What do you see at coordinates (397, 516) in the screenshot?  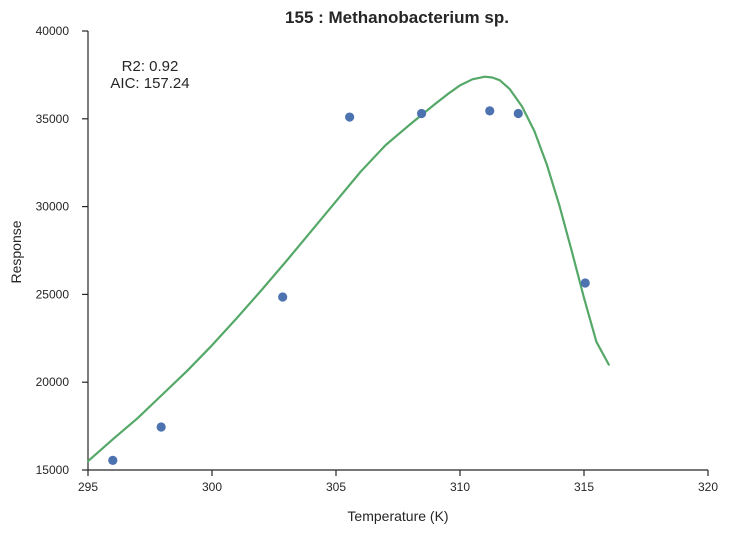 I see `x-axis-title: Temperature (K)` at bounding box center [397, 516].